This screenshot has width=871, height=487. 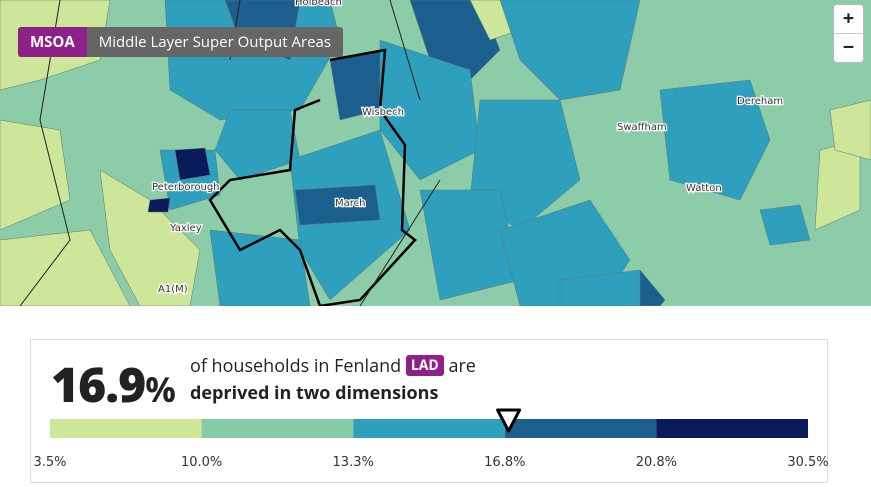 What do you see at coordinates (296, 366) in the screenshot?
I see `text: of households in Fenland` at bounding box center [296, 366].